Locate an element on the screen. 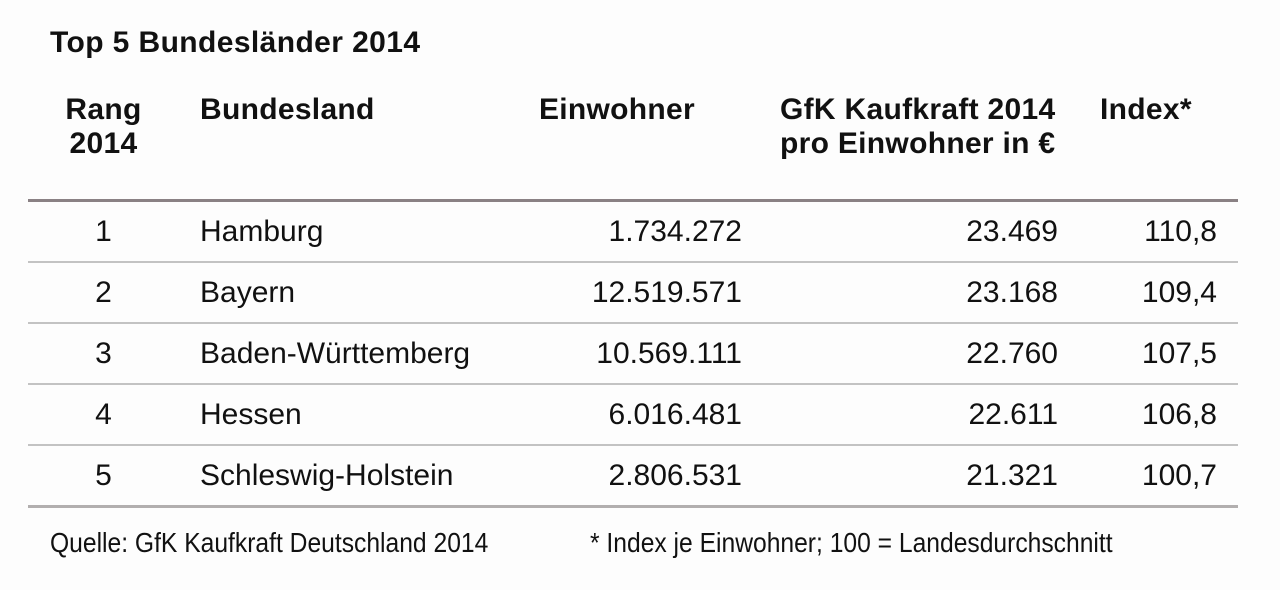 Image resolution: width=1280 pixels, height=590 pixels. column-header-index: Index* is located at coordinates (1148, 145).